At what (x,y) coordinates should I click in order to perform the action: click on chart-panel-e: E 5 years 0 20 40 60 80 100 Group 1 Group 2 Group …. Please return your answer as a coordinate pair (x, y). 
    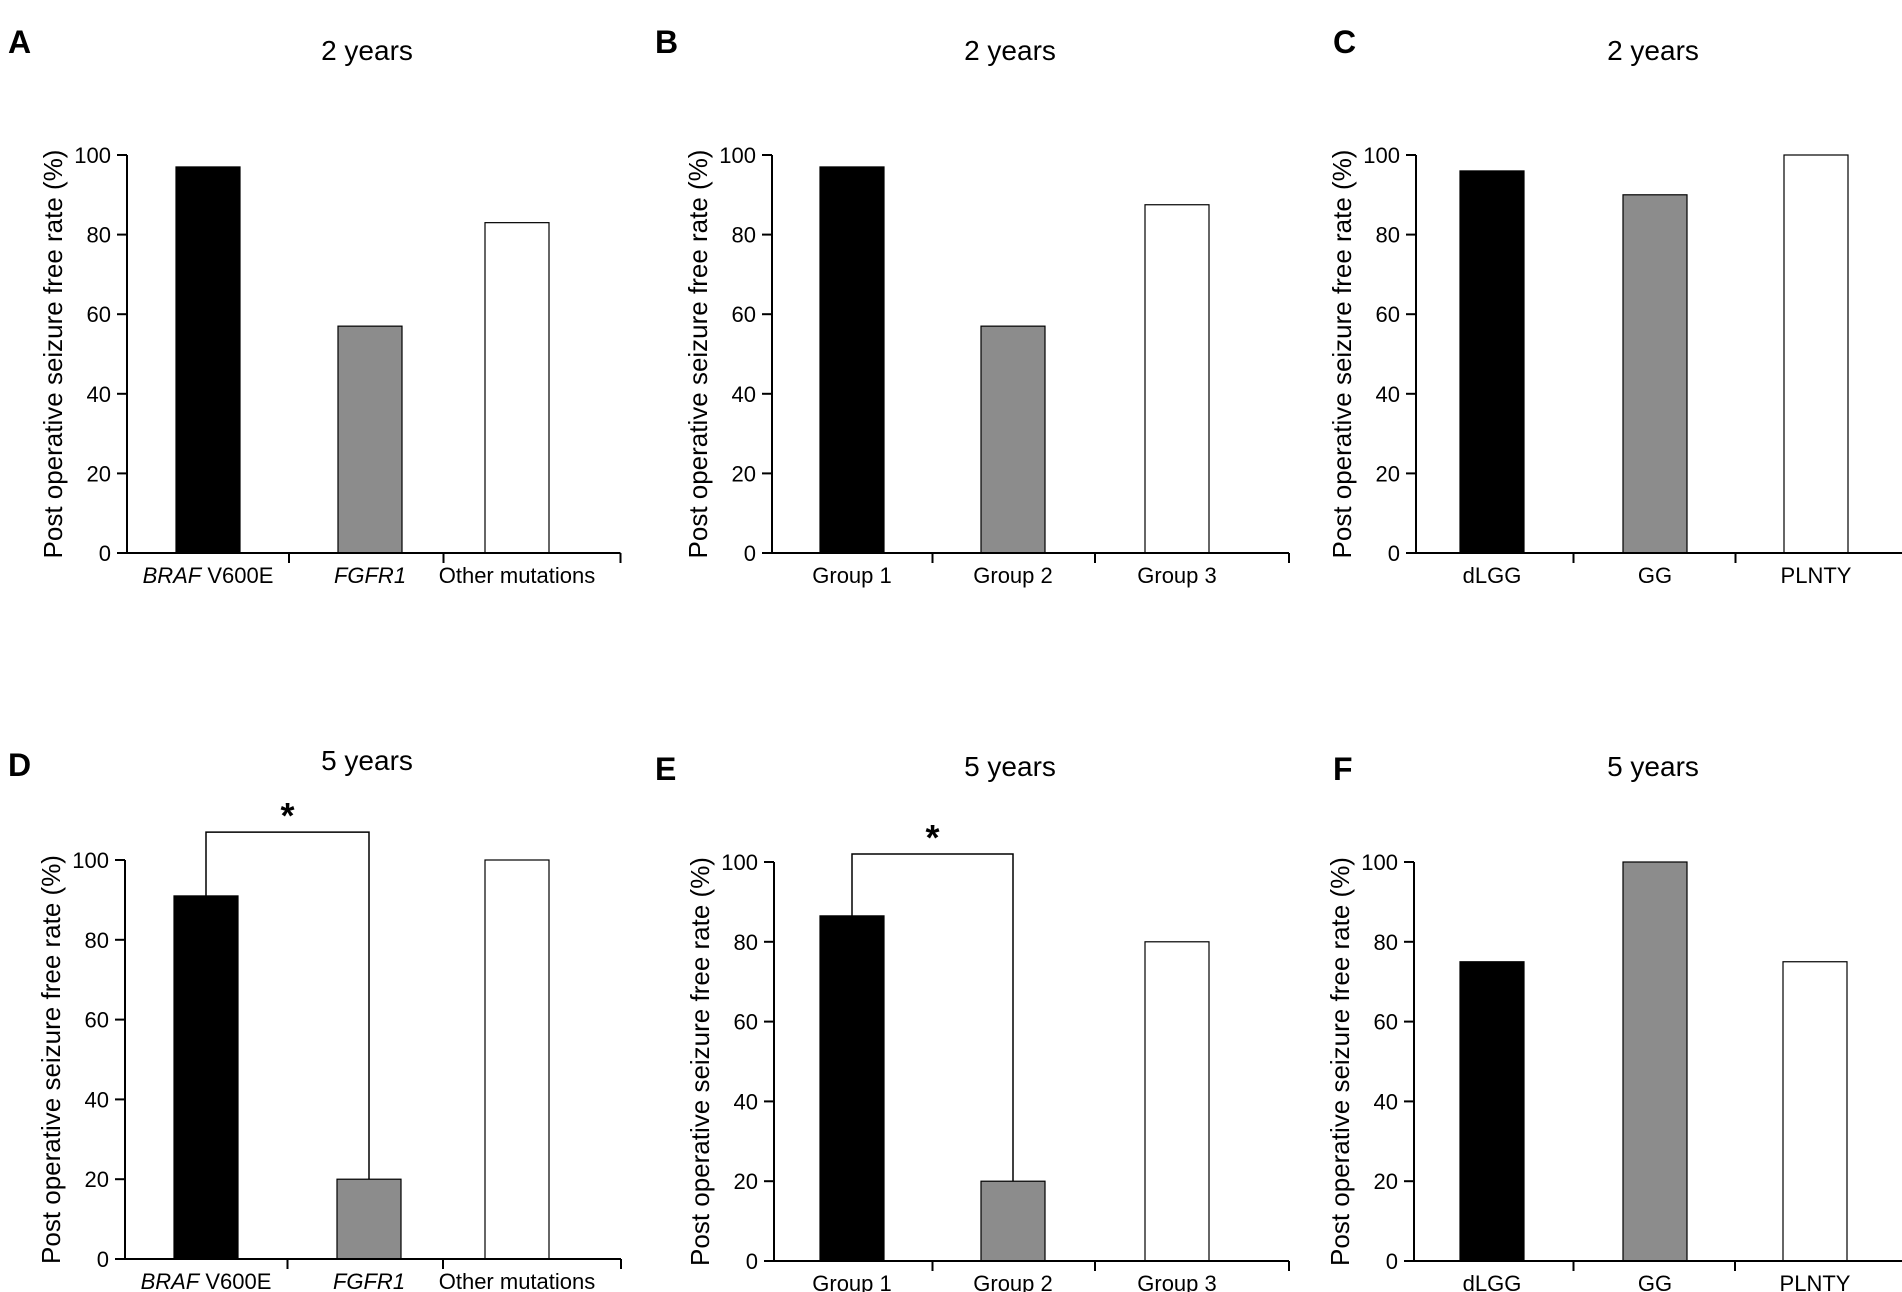
    Looking at the image, I should click on (972, 1021).